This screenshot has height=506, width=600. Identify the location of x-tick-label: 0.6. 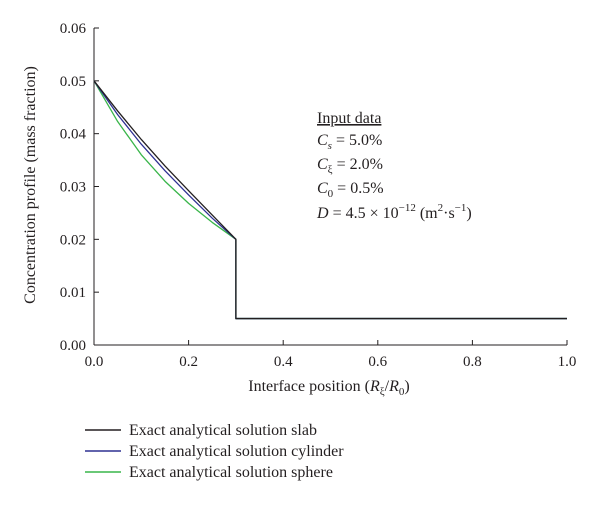
(377, 362).